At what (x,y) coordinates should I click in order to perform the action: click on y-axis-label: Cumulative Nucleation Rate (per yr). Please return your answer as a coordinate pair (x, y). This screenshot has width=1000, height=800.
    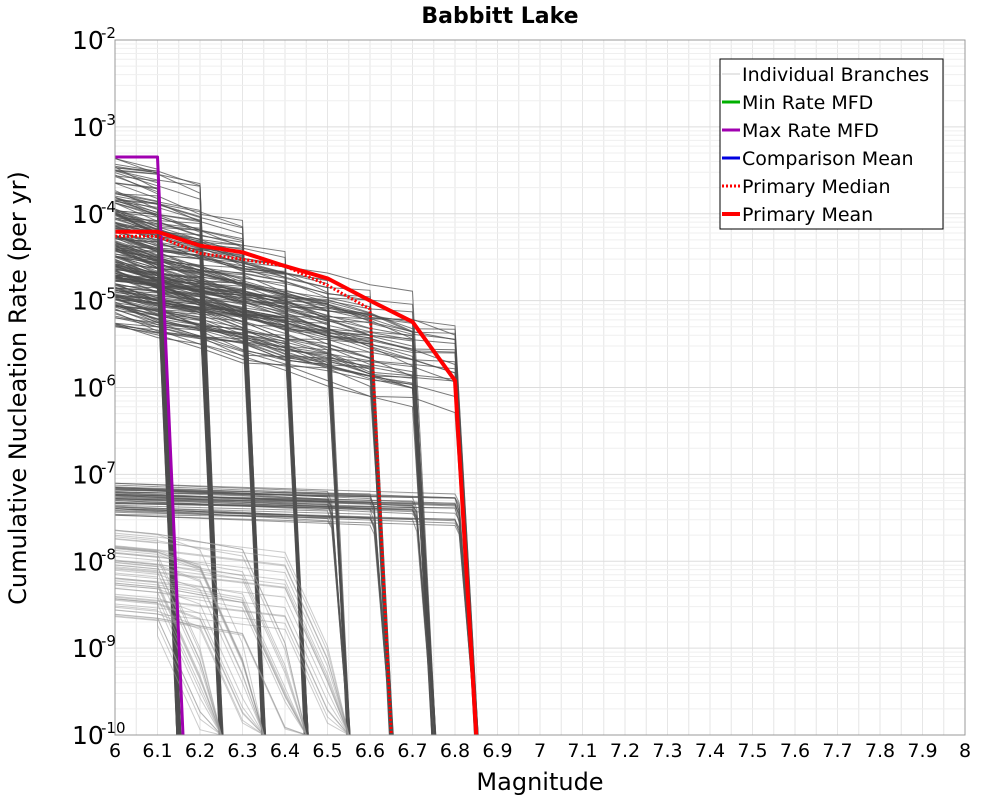
    Looking at the image, I should click on (18, 388).